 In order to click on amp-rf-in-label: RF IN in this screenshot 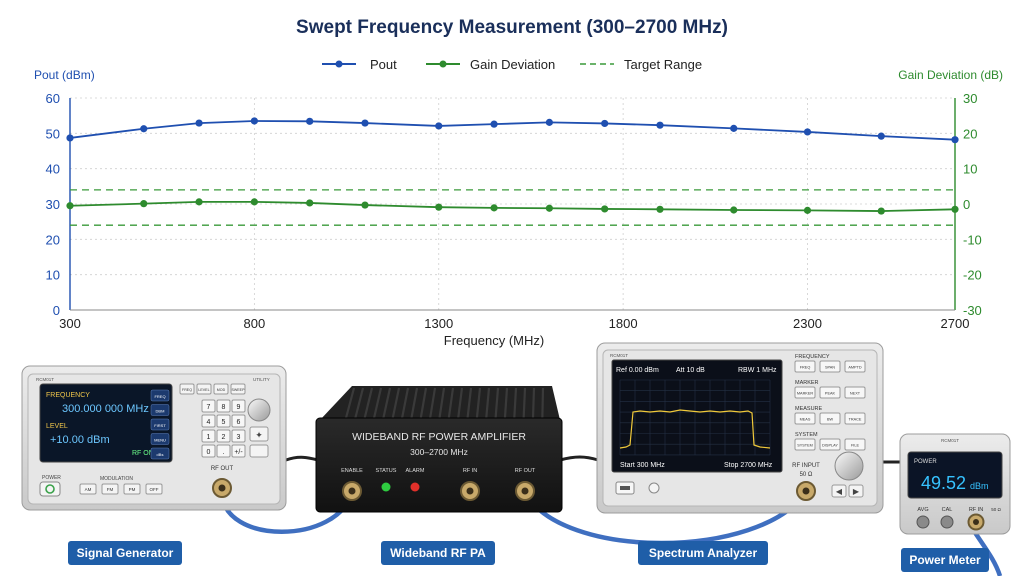, I will do `click(470, 471)`.